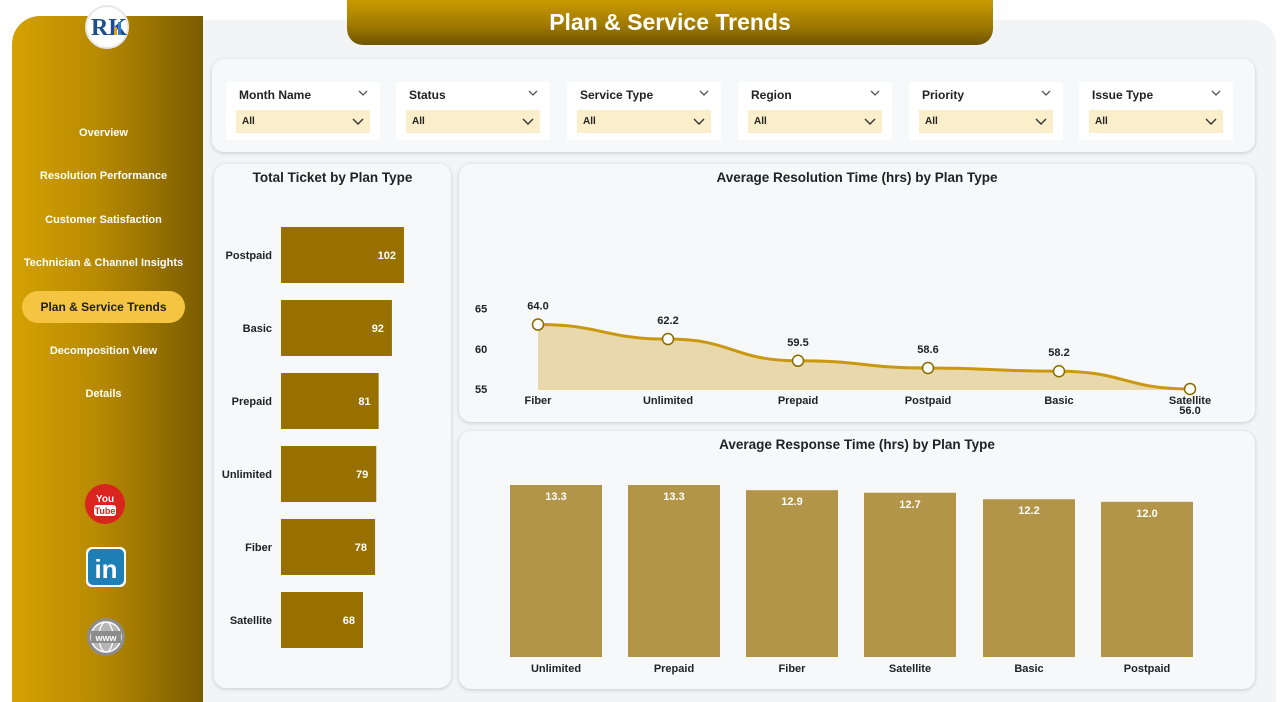 Image resolution: width=1280 pixels, height=702 pixels. Describe the element at coordinates (1028, 511) in the screenshot. I see `data-label: 12.2` at that location.